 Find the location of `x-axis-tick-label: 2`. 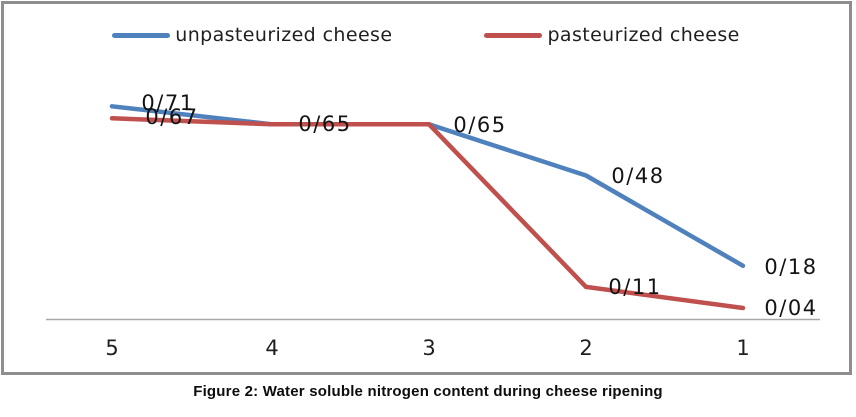

x-axis-tick-label: 2 is located at coordinates (586, 348).